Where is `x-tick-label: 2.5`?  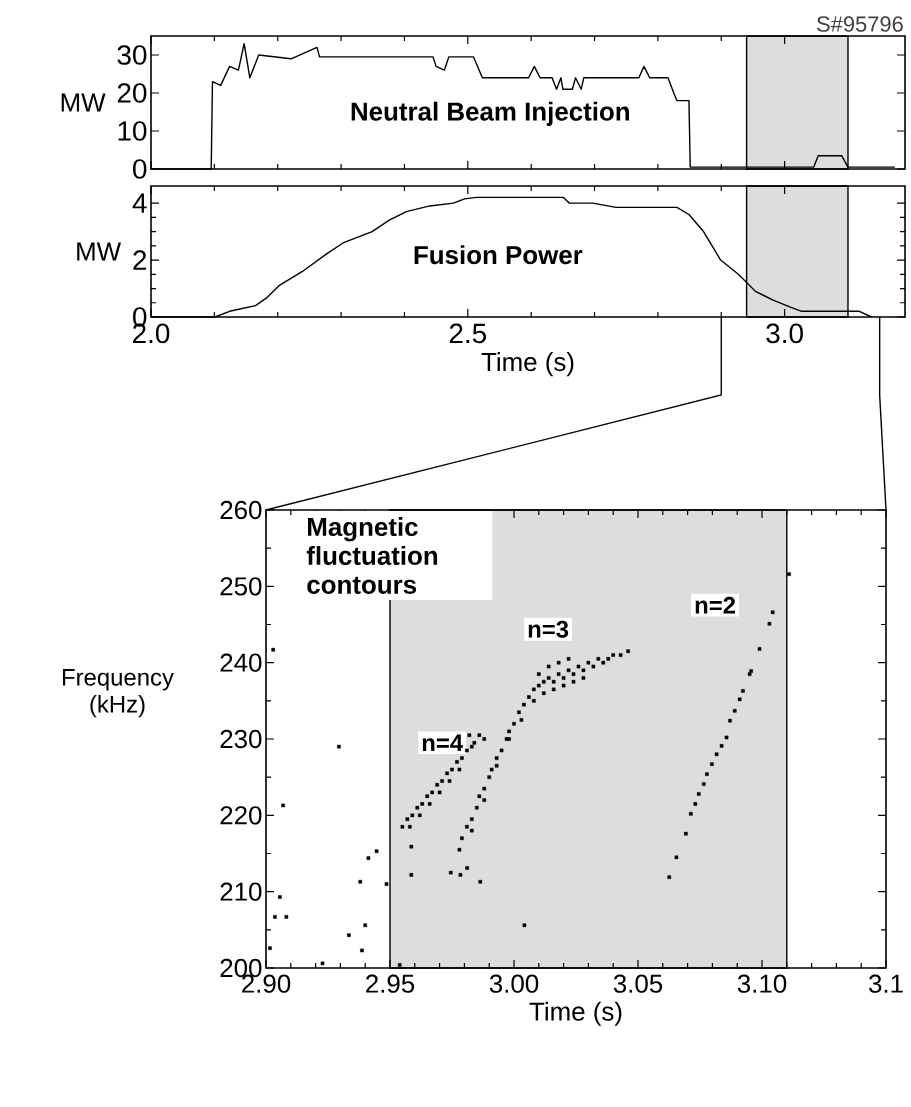 x-tick-label: 2.5 is located at coordinates (468, 333).